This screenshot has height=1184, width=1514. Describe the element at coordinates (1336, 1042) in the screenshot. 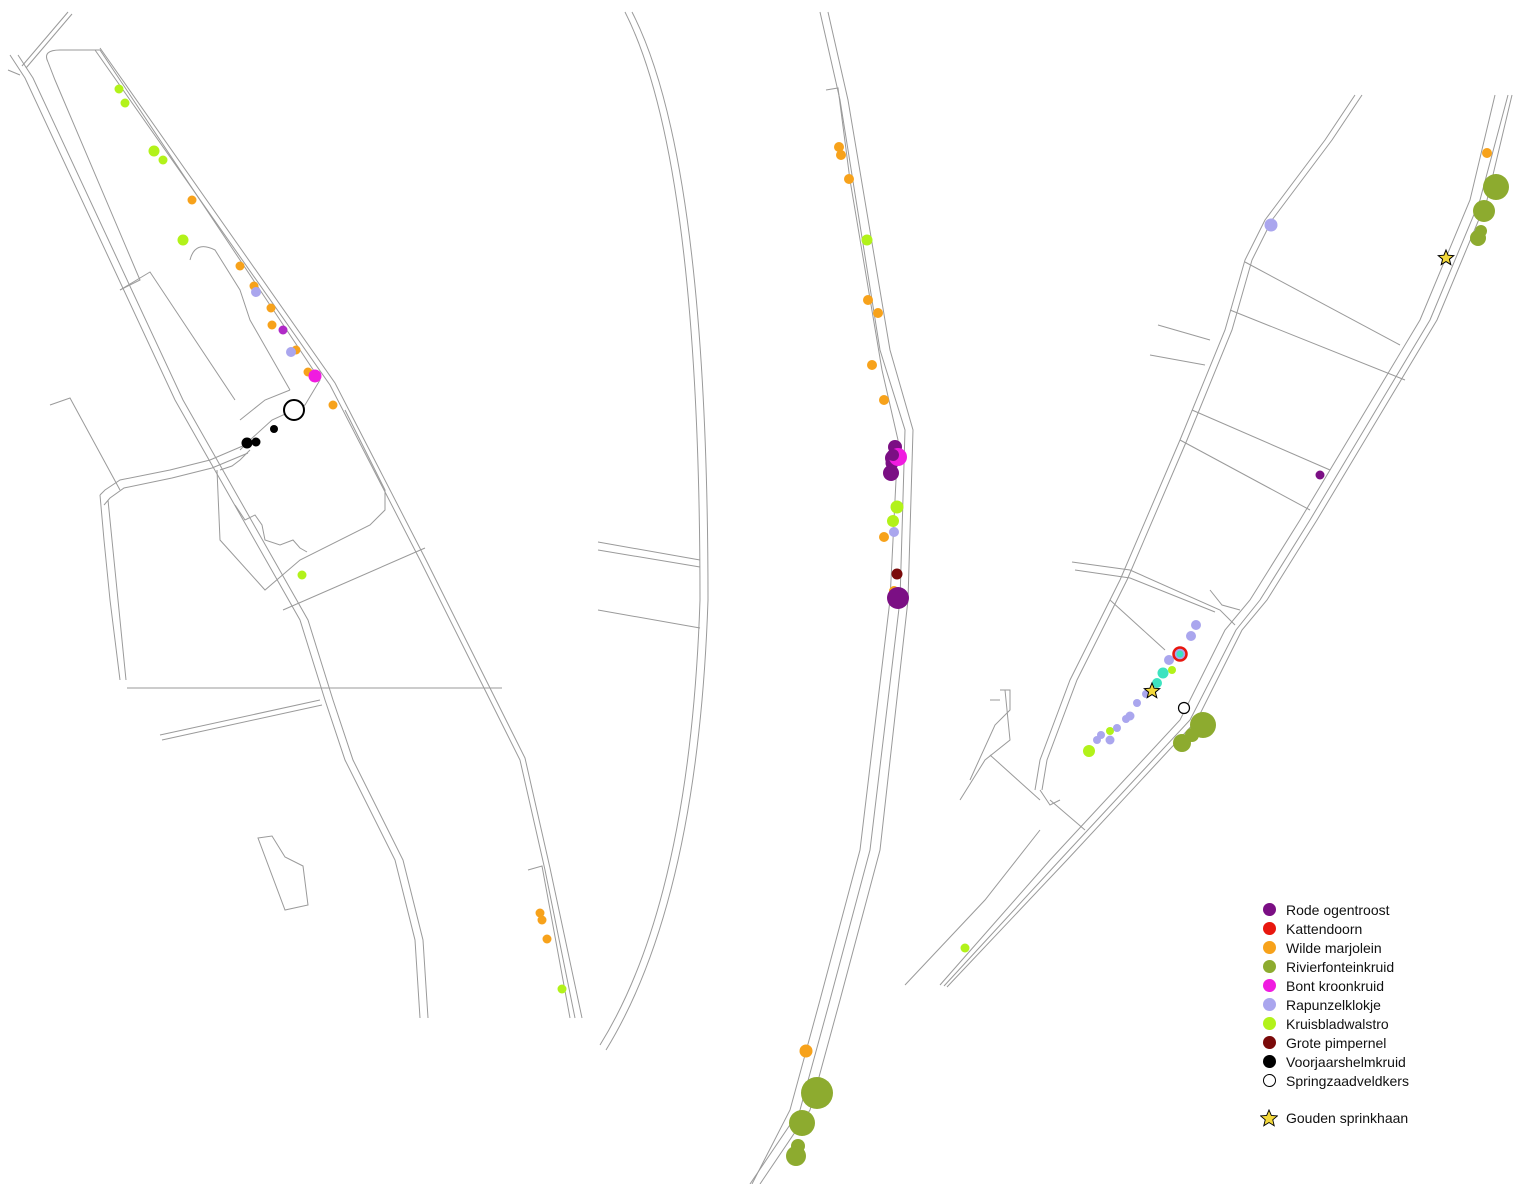

I see `legend-label: Grote pimpernel` at that location.